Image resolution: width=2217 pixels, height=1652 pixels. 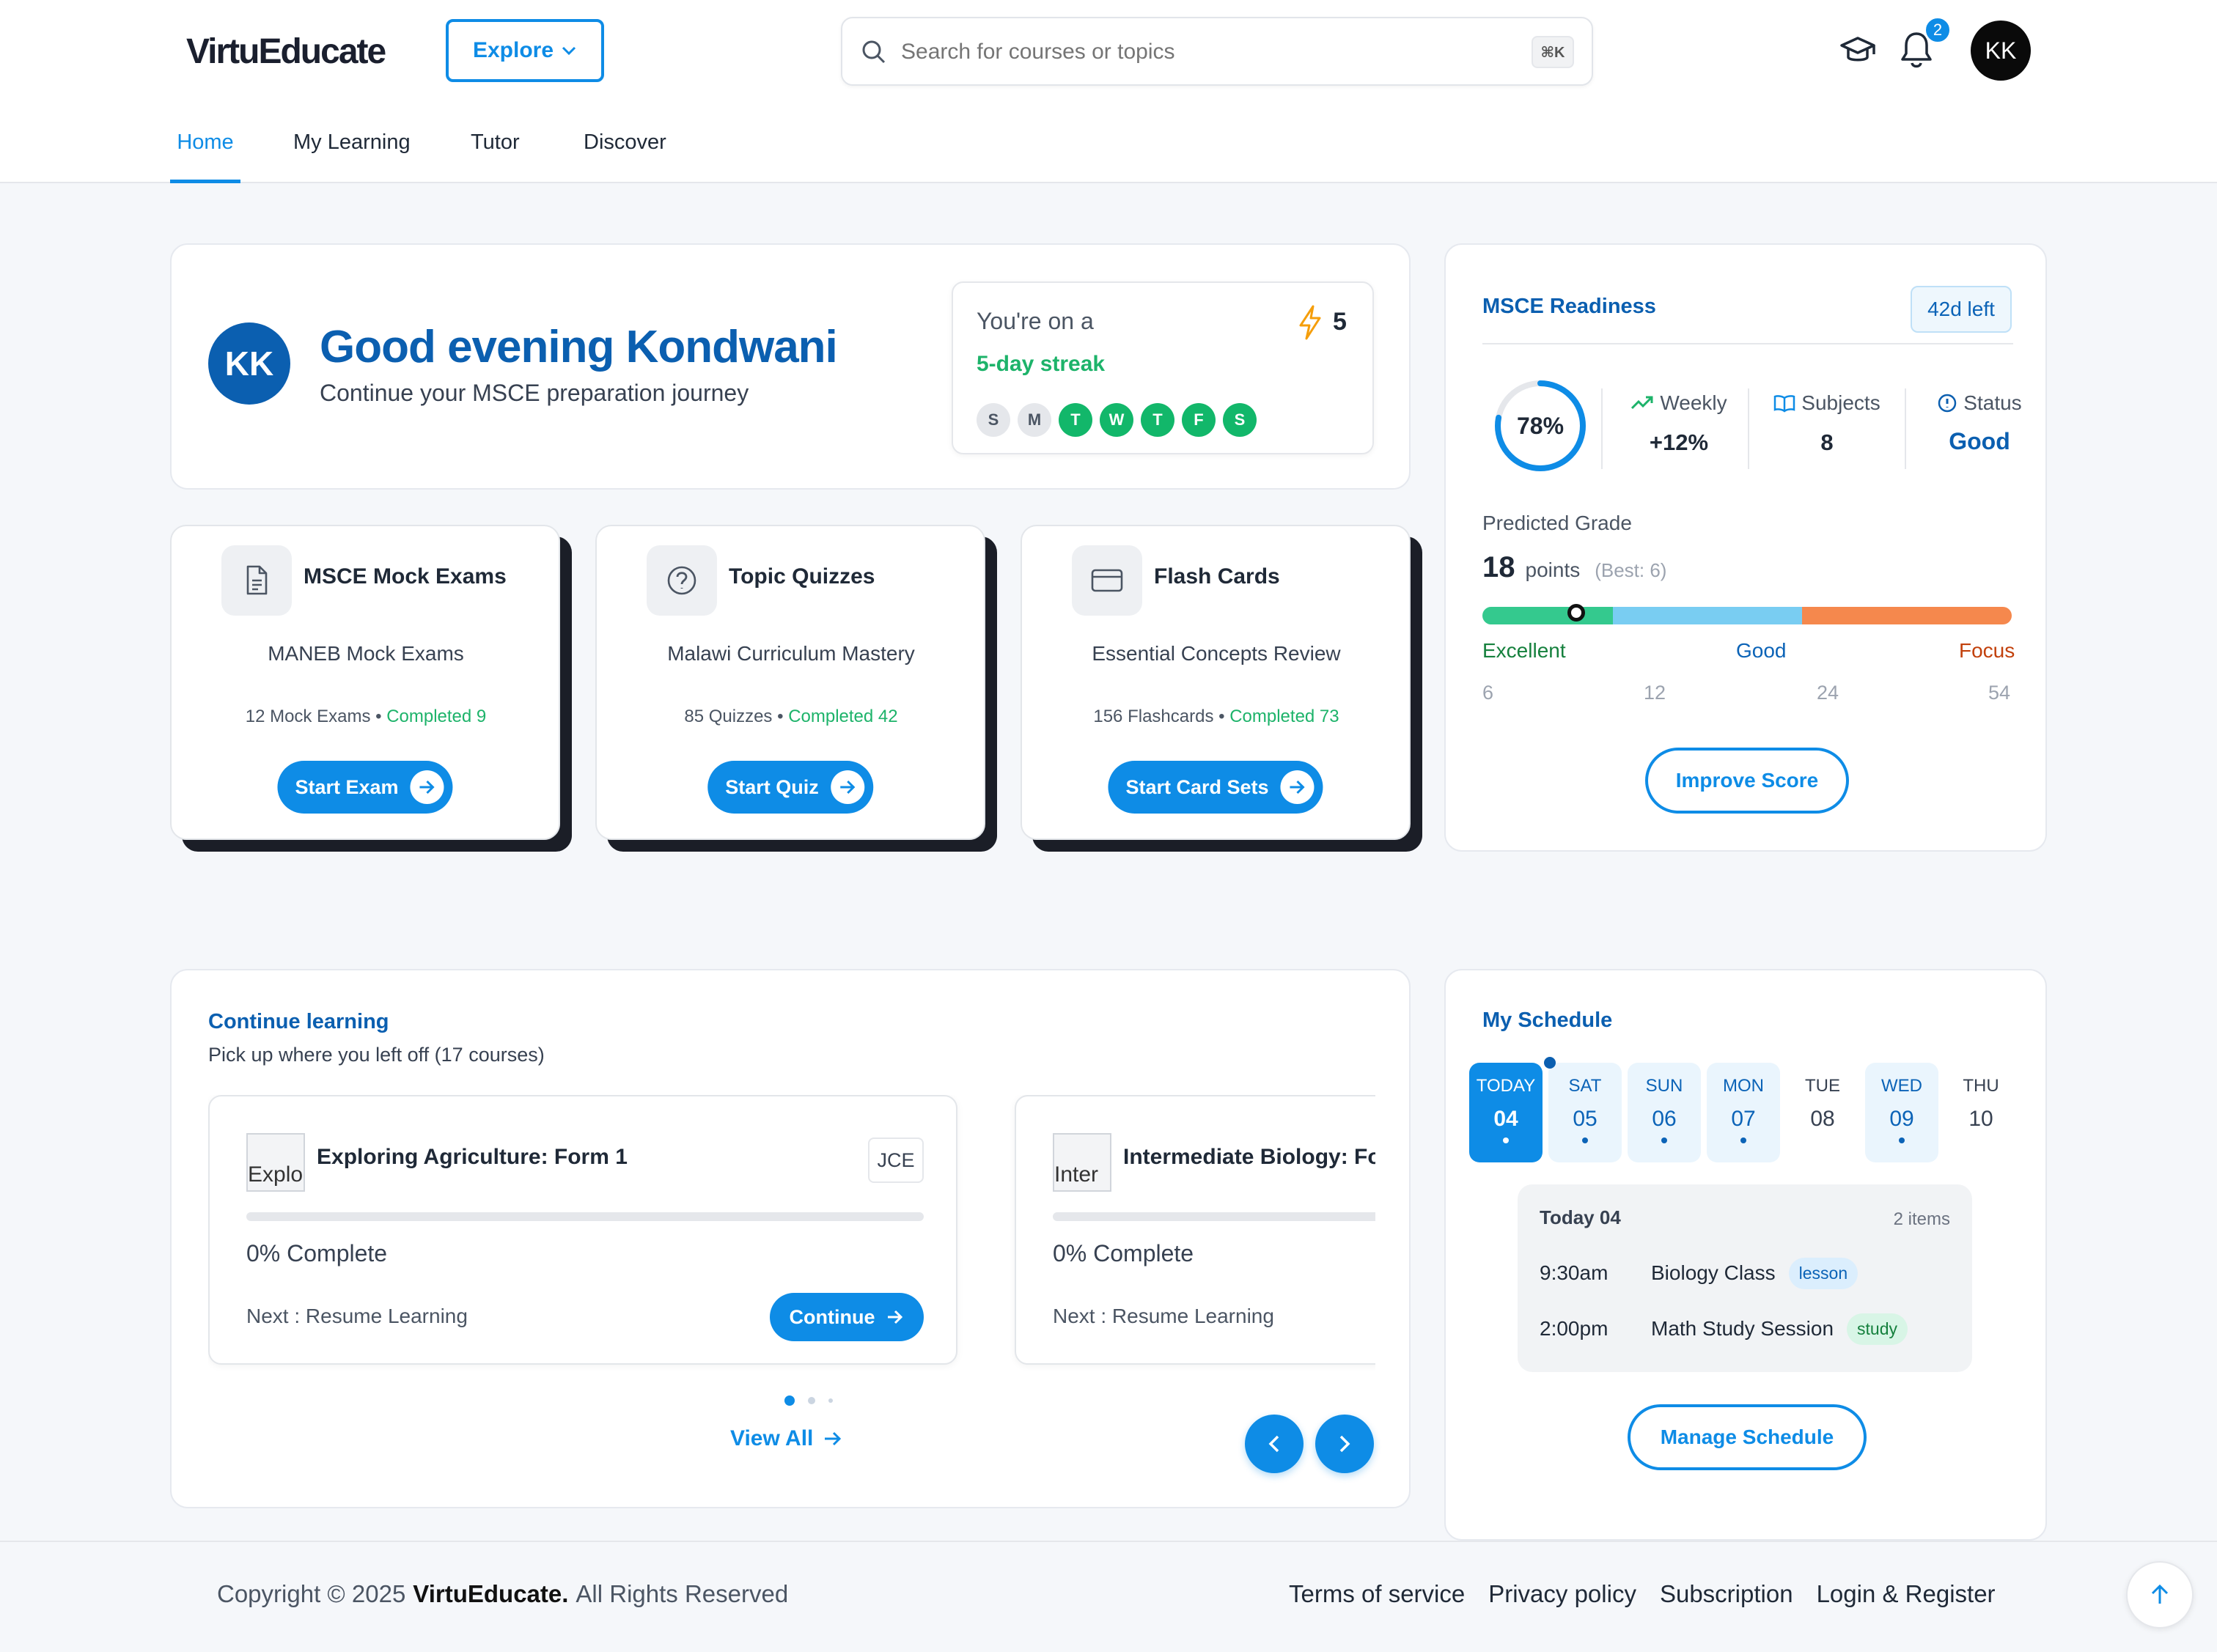 I want to click on schedule-day-mon: MON 07, so click(x=1743, y=1112).